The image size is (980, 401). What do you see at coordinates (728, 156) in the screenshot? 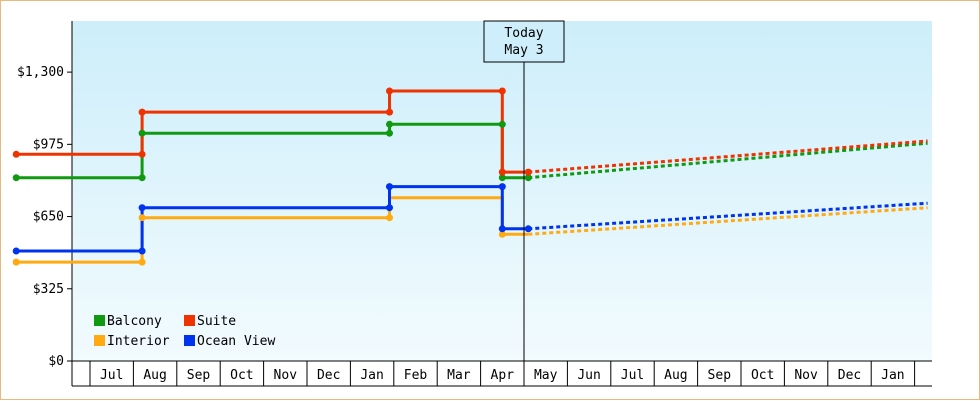
I see `suite-forecast-line` at bounding box center [728, 156].